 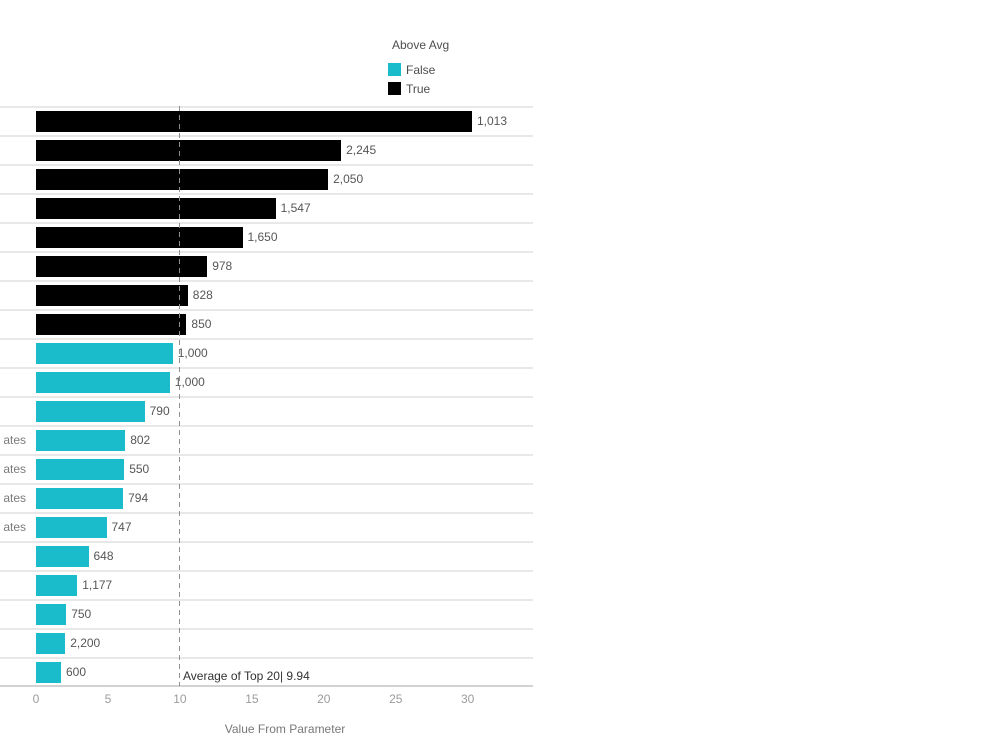 What do you see at coordinates (108, 699) in the screenshot?
I see `x-axis-tick-label: 5` at bounding box center [108, 699].